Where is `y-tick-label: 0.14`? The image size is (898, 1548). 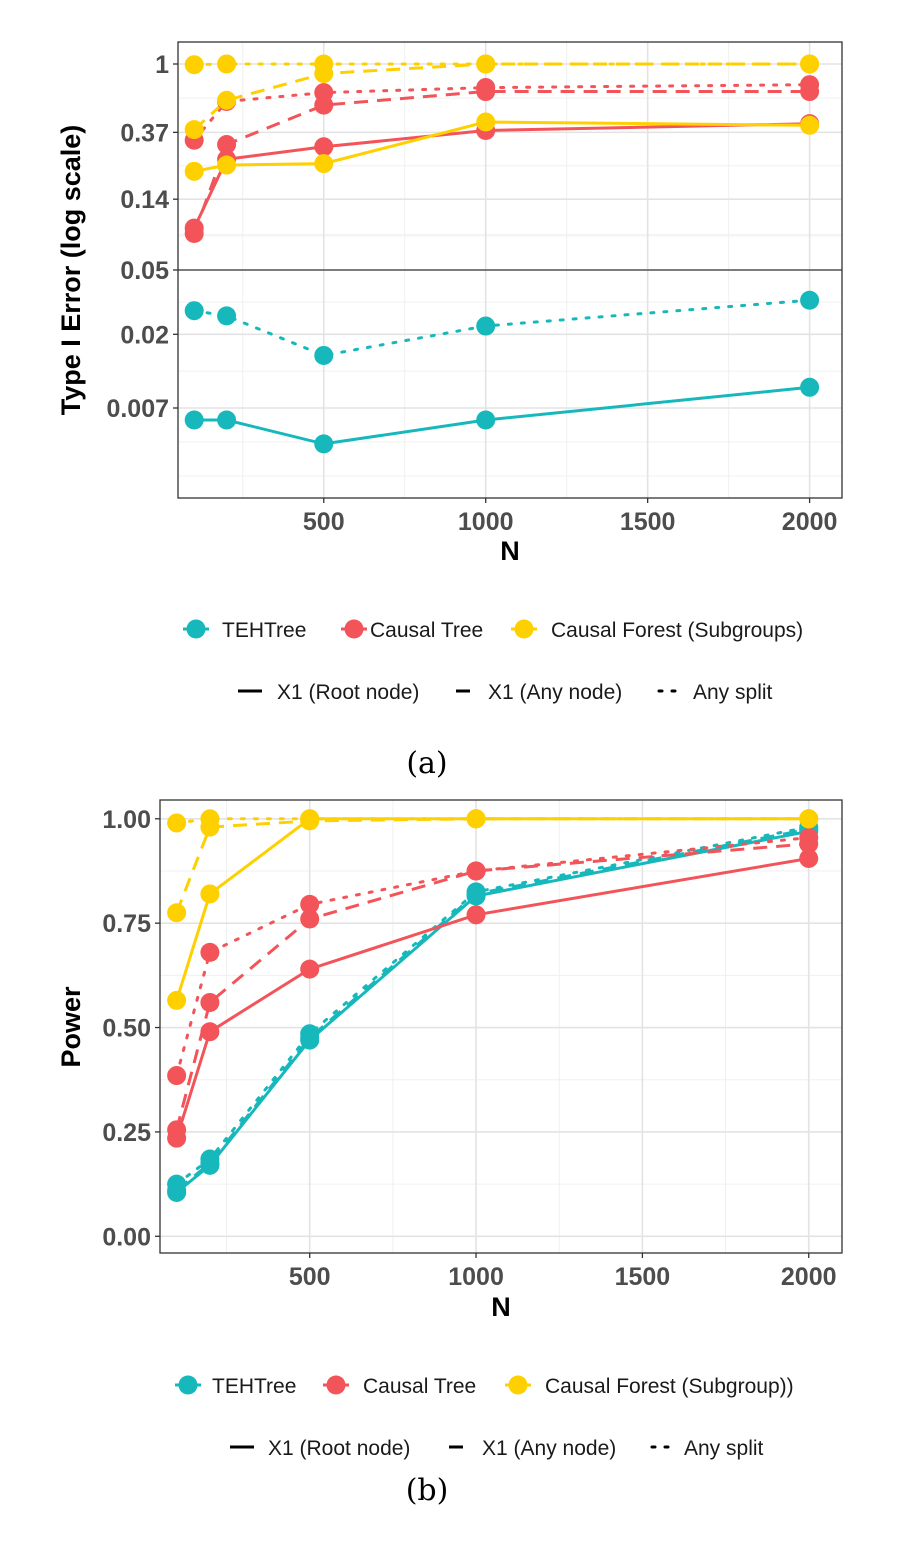
y-tick-label: 0.14 is located at coordinates (144, 200).